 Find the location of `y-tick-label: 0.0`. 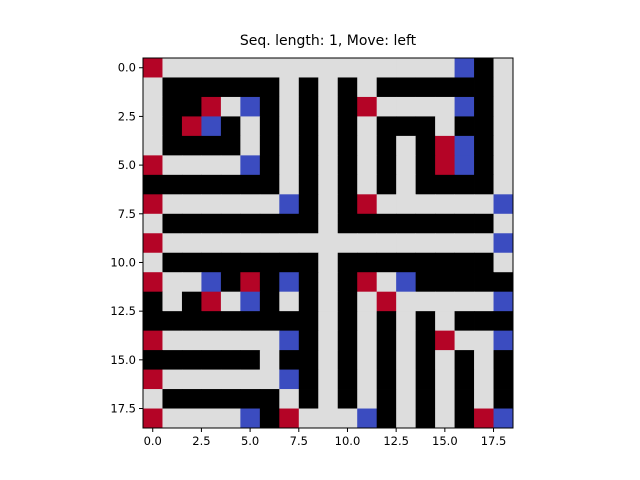

y-tick-label: 0.0 is located at coordinates (127, 68).